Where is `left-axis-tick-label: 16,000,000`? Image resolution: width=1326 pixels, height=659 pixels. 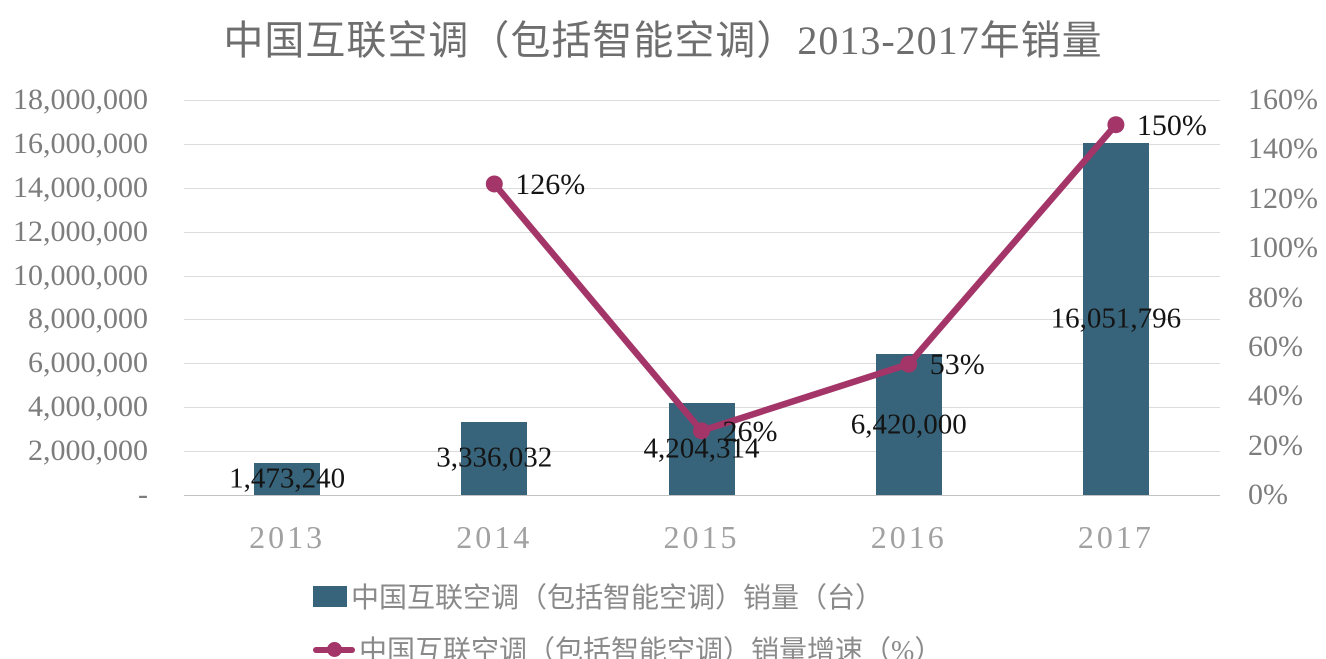 left-axis-tick-label: 16,000,000 is located at coordinates (80, 143).